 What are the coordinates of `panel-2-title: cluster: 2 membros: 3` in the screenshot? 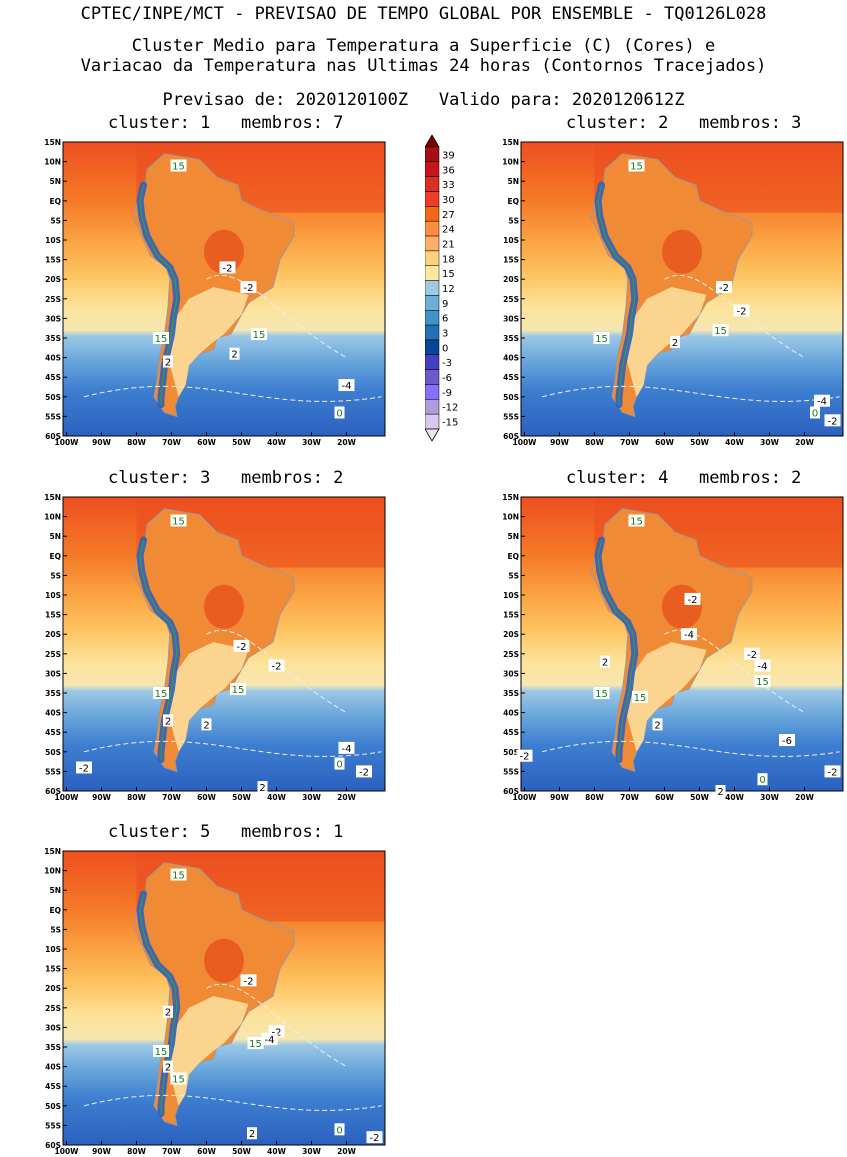 It's located at (684, 123).